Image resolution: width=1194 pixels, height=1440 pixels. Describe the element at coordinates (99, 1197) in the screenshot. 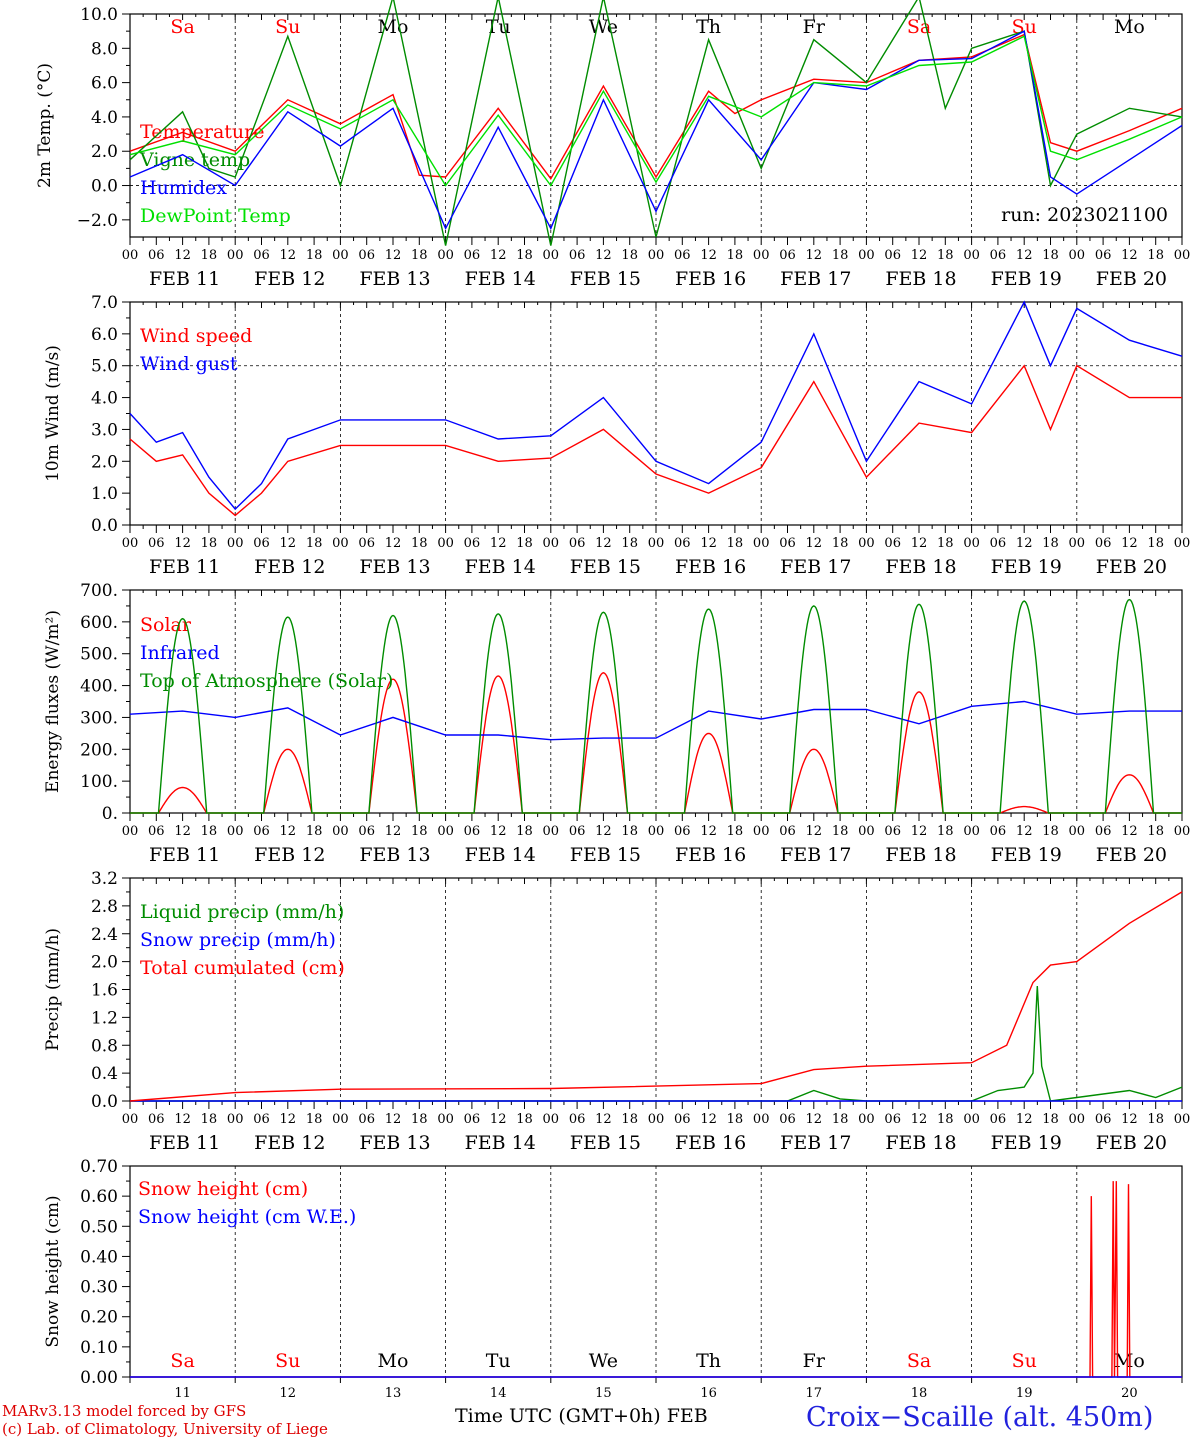

I see `panel5-ytick-label: 0.60` at that location.